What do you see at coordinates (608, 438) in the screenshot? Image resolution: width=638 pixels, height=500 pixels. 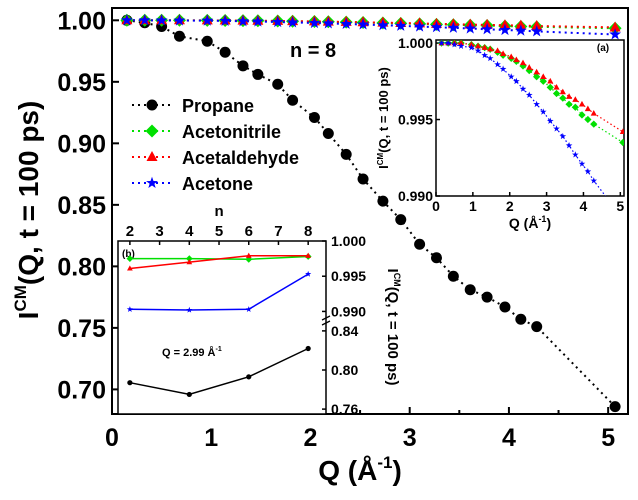 I see `x-tick-label: 5` at bounding box center [608, 438].